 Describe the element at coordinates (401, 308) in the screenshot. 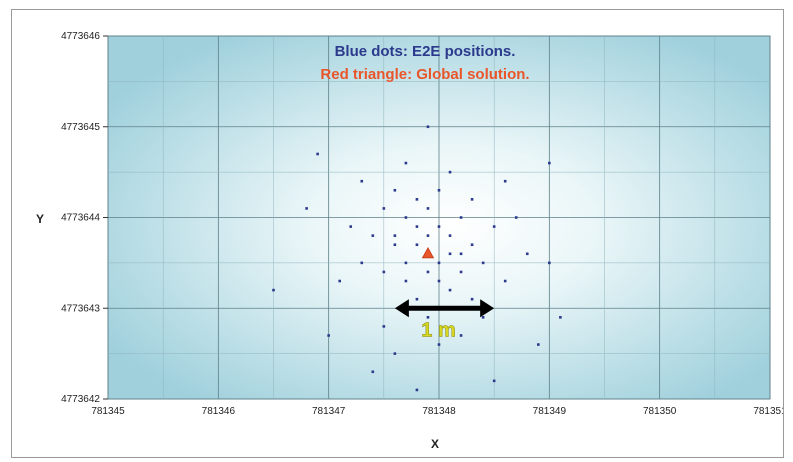

I see `scale-arrow-head-left` at that location.